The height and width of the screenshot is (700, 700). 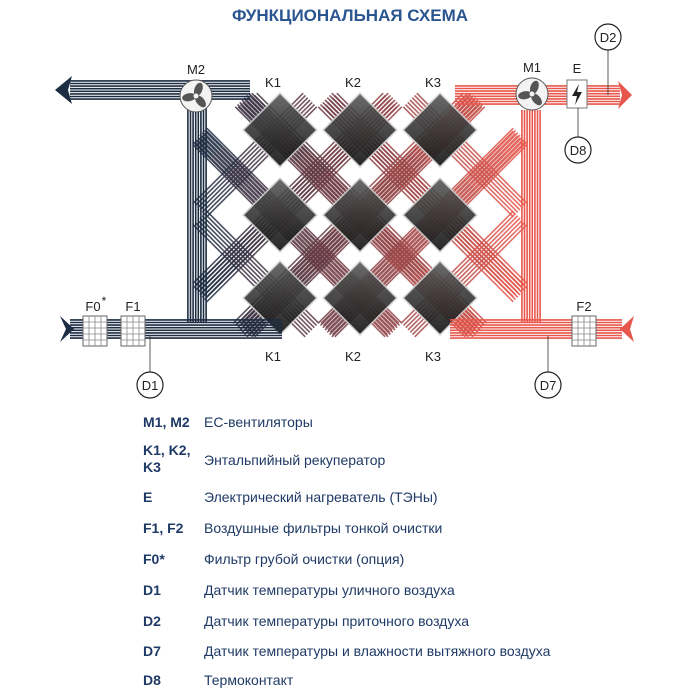 What do you see at coordinates (353, 356) in the screenshot?
I see `recuperator-label-bottom: K2` at bounding box center [353, 356].